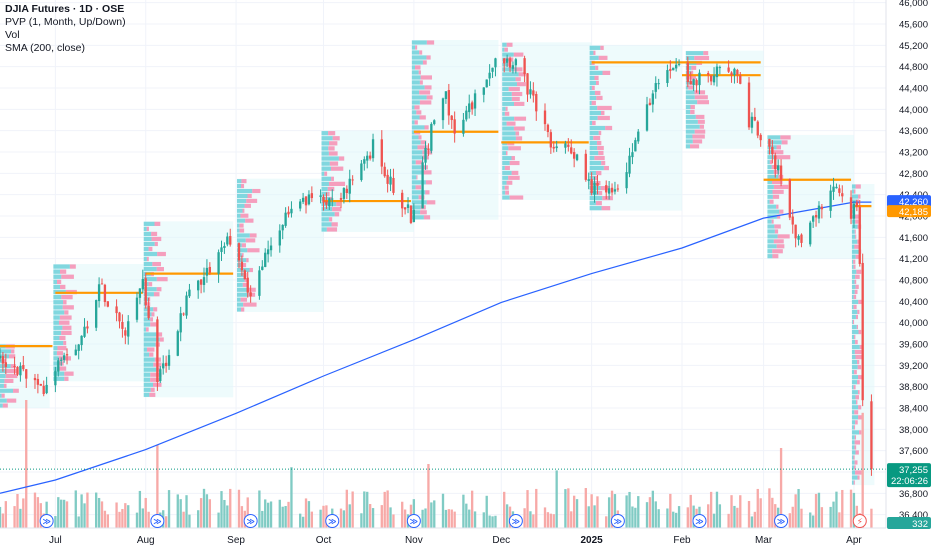 The height and width of the screenshot is (555, 932). I want to click on flash-icon: ⚡, so click(859, 521).